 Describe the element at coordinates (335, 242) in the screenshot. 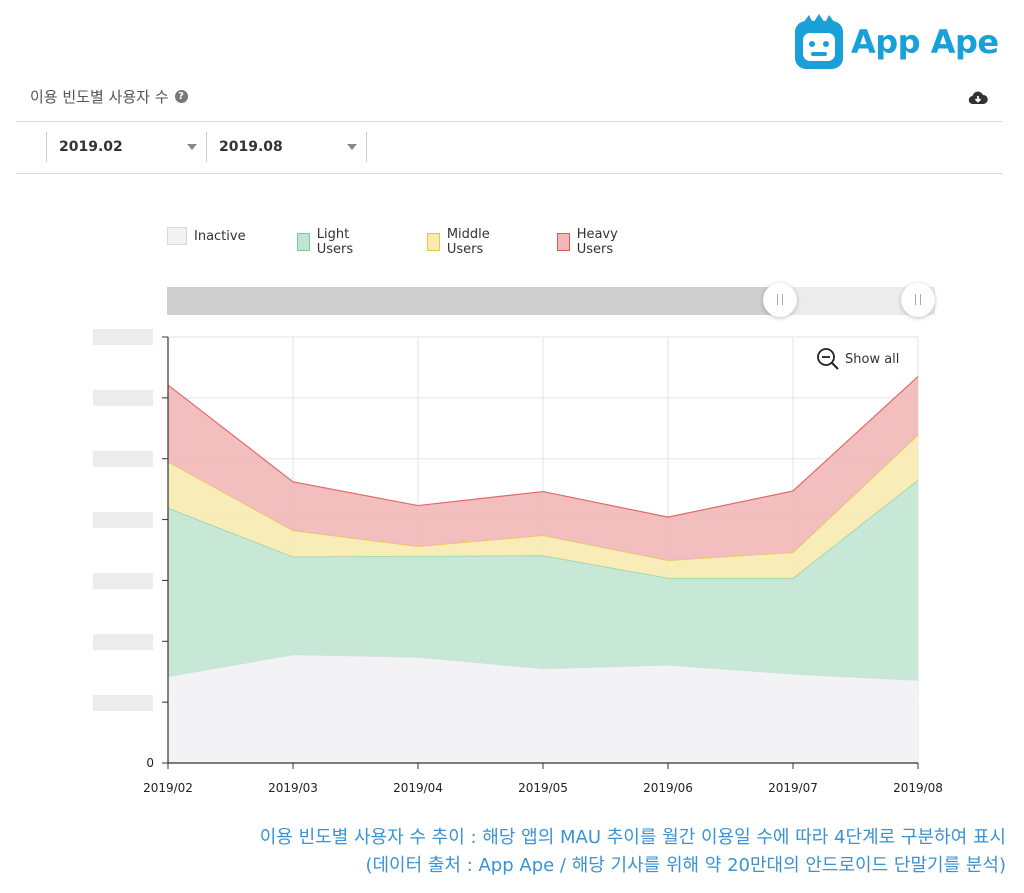

I see `legend-label: Light Users` at that location.